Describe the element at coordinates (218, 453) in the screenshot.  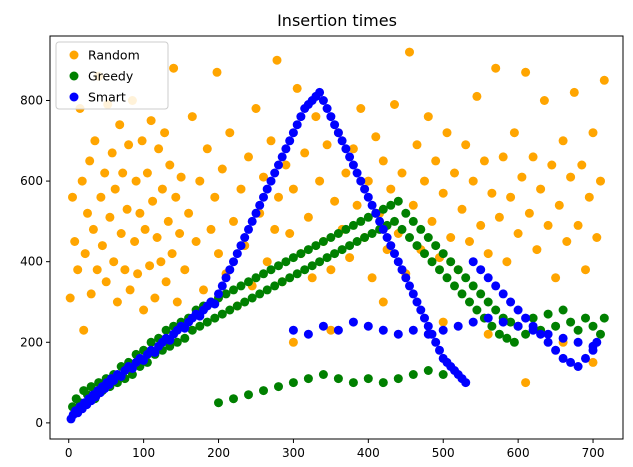
I see `x-tick-label: 200` at that location.